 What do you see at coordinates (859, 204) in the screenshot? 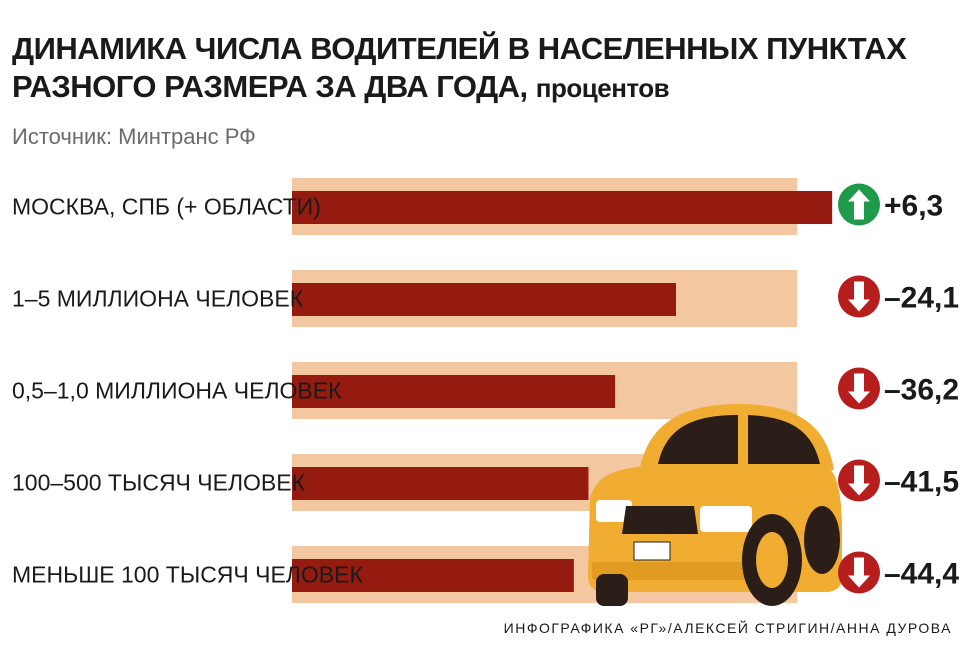
I see `arrow-up-icon` at bounding box center [859, 204].